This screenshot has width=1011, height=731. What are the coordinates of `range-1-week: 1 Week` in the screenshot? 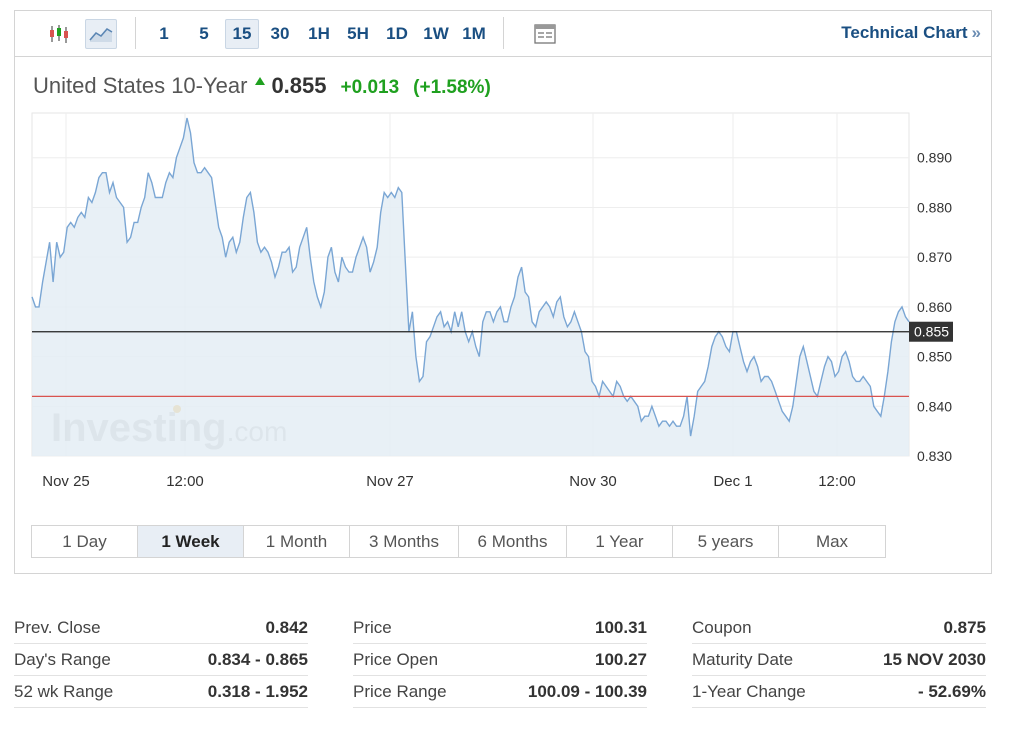 It's located at (191, 541).